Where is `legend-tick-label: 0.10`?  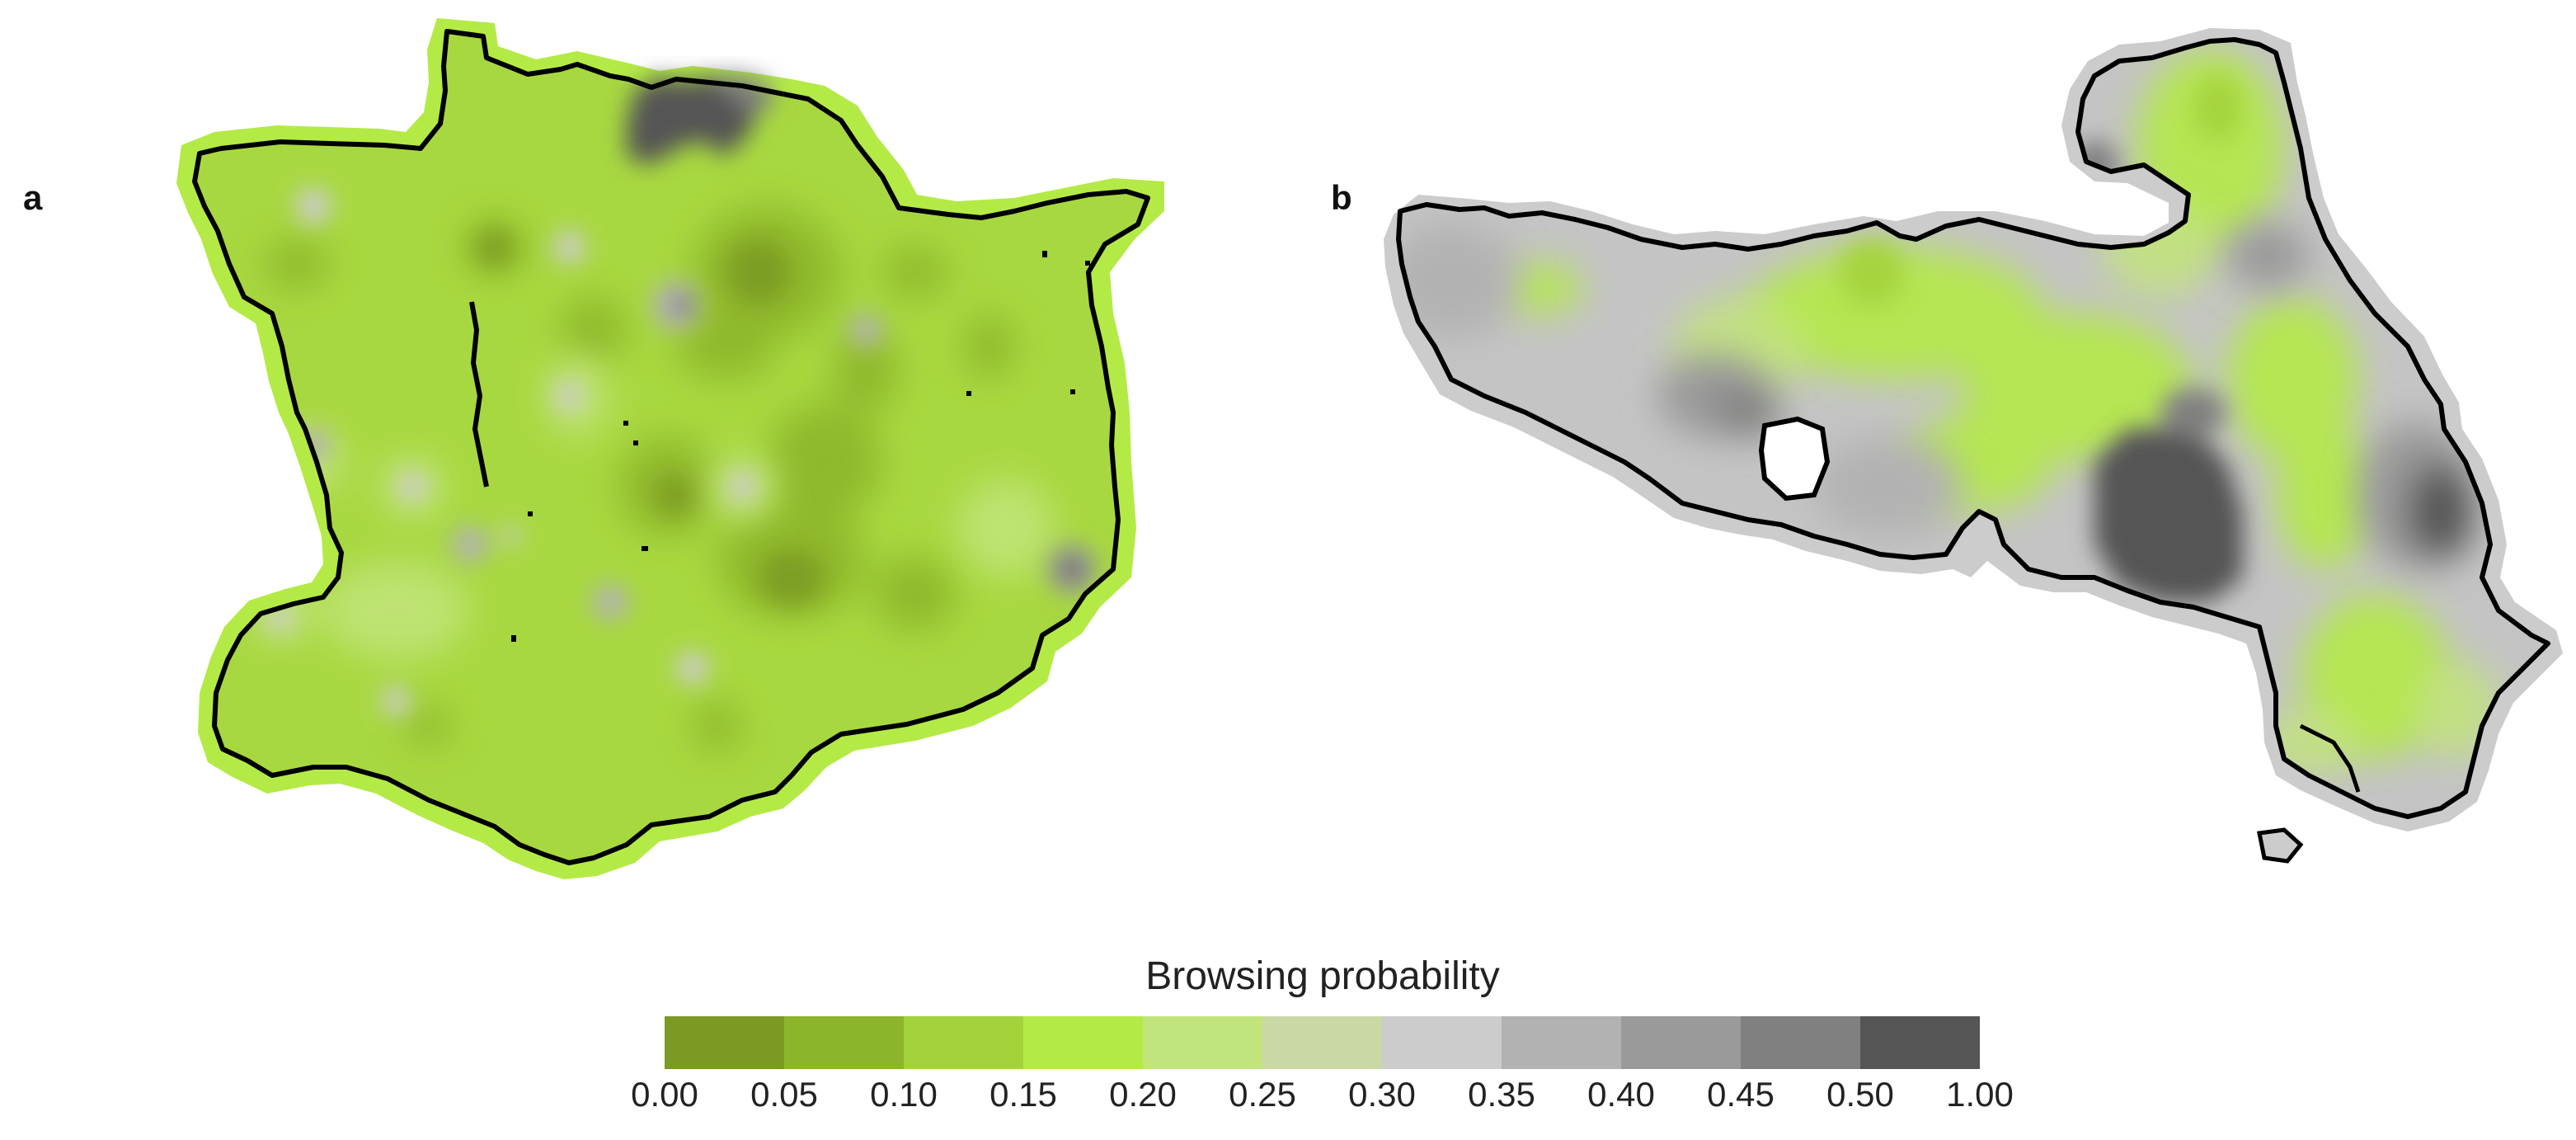 legend-tick-label: 0.10 is located at coordinates (904, 1094).